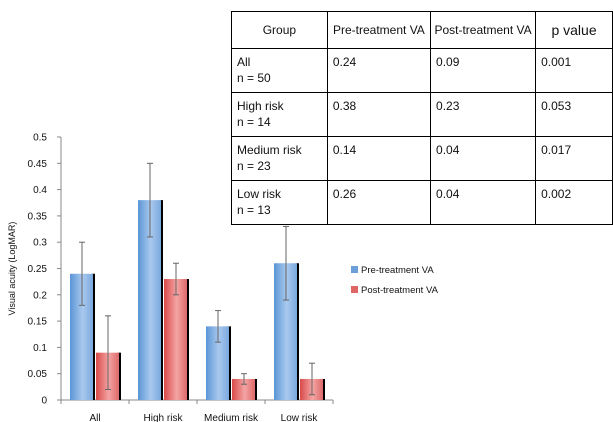 The image size is (613, 422). Describe the element at coordinates (260, 106) in the screenshot. I see `group-name: High risk` at that location.